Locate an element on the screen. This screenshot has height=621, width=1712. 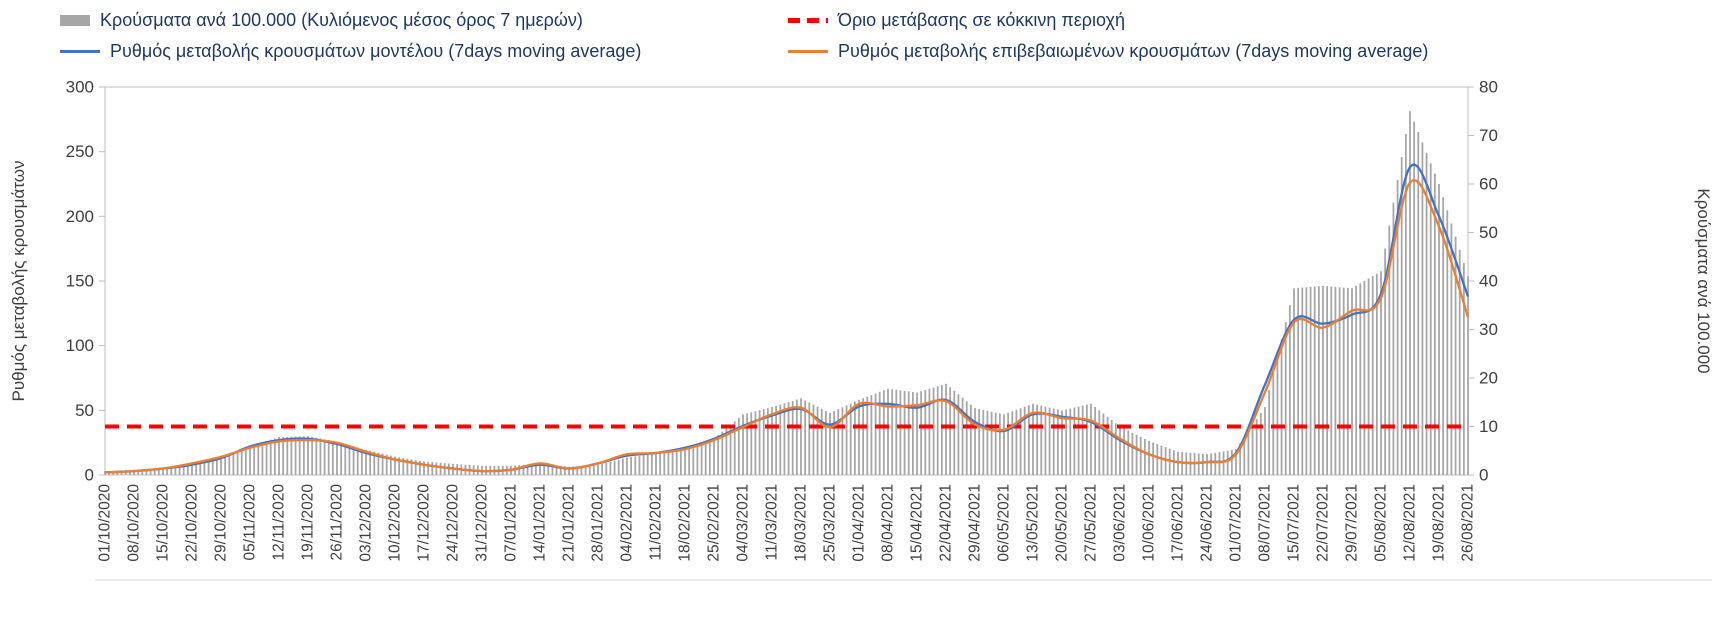
right-axis-tick-label: 20 is located at coordinates (1488, 378).